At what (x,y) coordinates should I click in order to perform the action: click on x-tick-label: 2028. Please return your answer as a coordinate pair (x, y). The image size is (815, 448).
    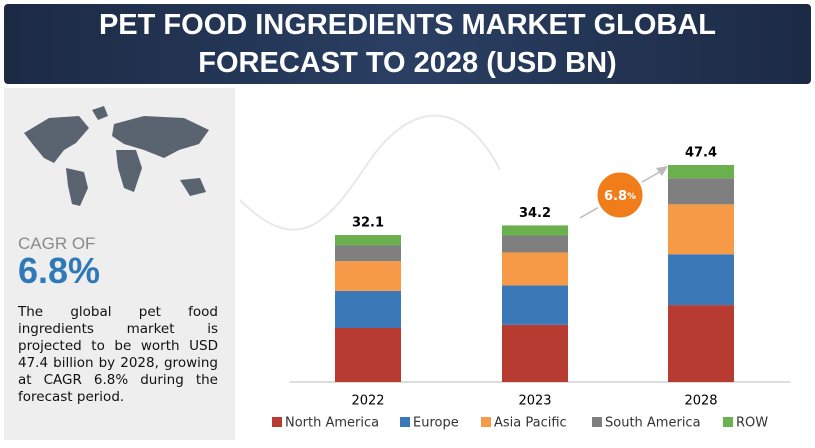
    Looking at the image, I should click on (700, 401).